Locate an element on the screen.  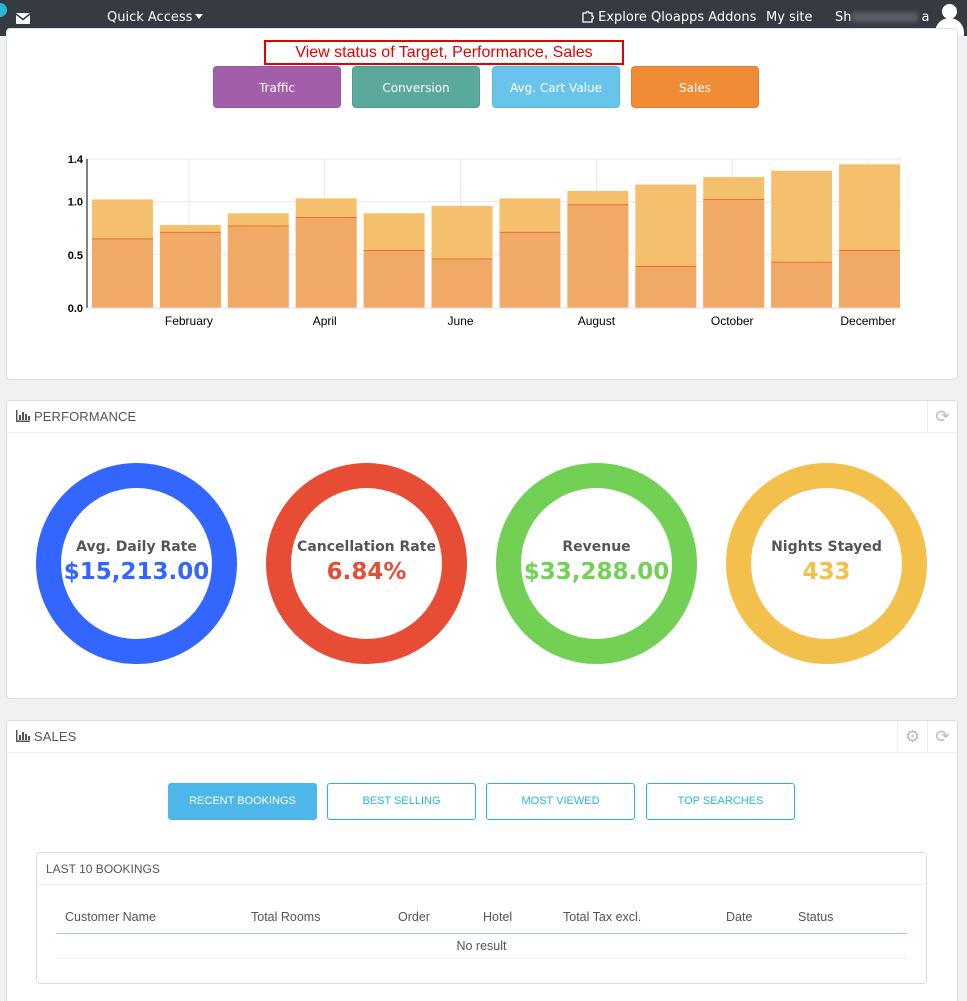
tab-most-viewed: MOST VIEWED is located at coordinates (560, 801).